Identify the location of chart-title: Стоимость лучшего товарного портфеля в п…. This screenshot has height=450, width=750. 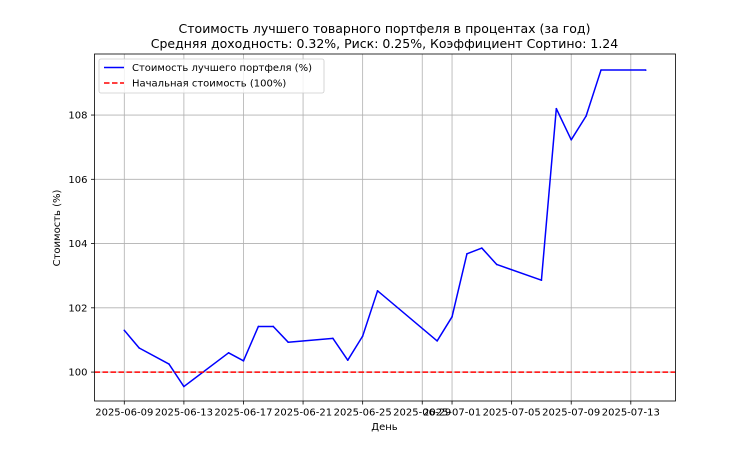
(385, 28).